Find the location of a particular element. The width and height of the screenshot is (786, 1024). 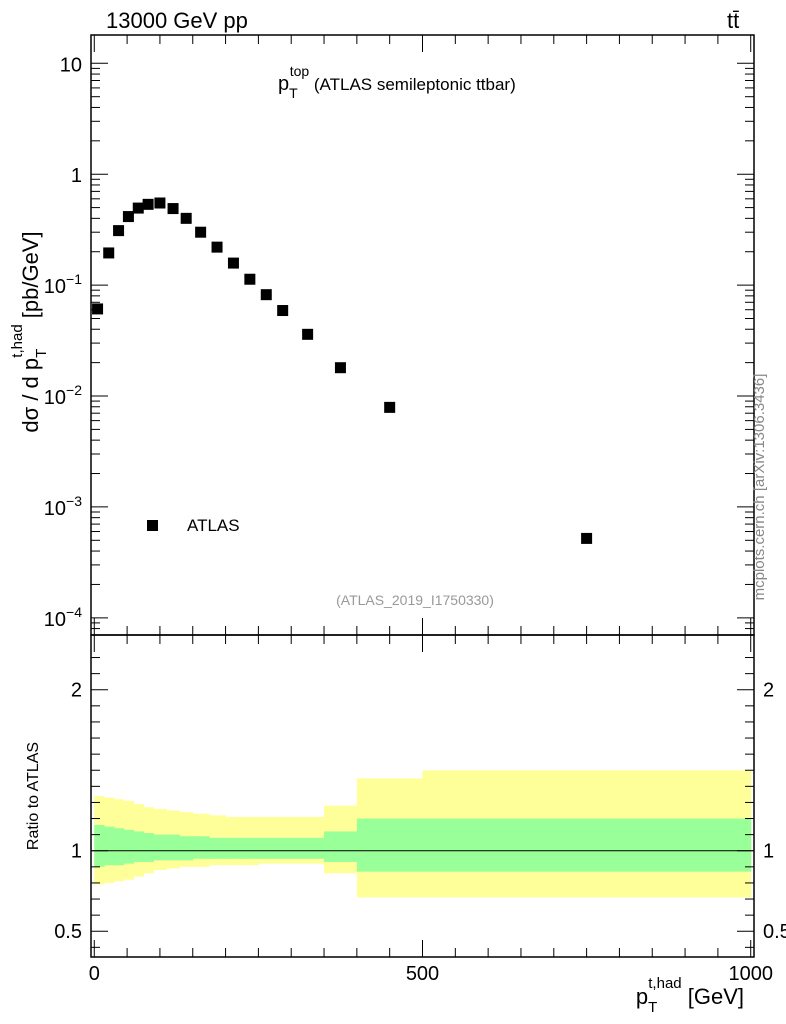

legend: ATLAS is located at coordinates (193, 525).